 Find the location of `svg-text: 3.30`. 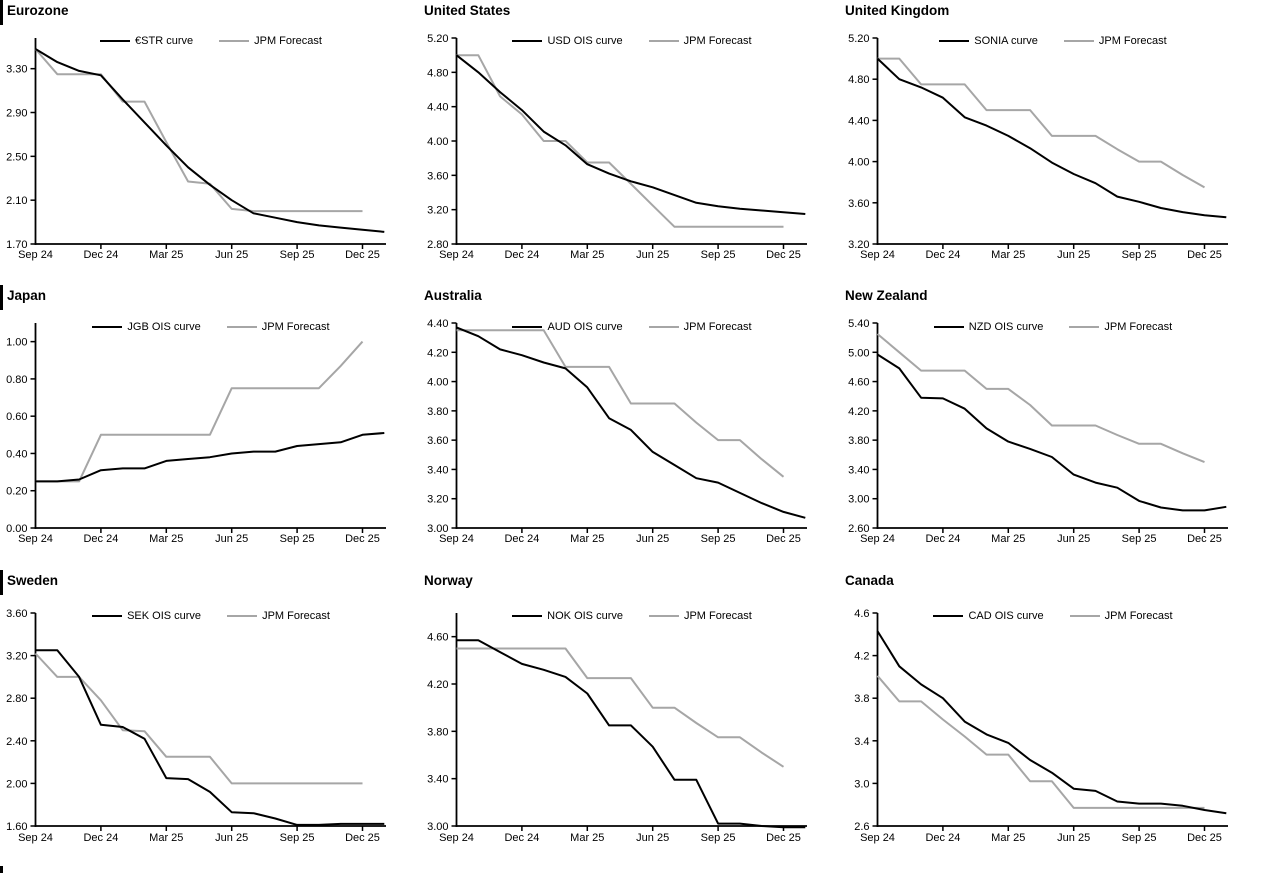

svg-text: 3.30 is located at coordinates (16, 70).